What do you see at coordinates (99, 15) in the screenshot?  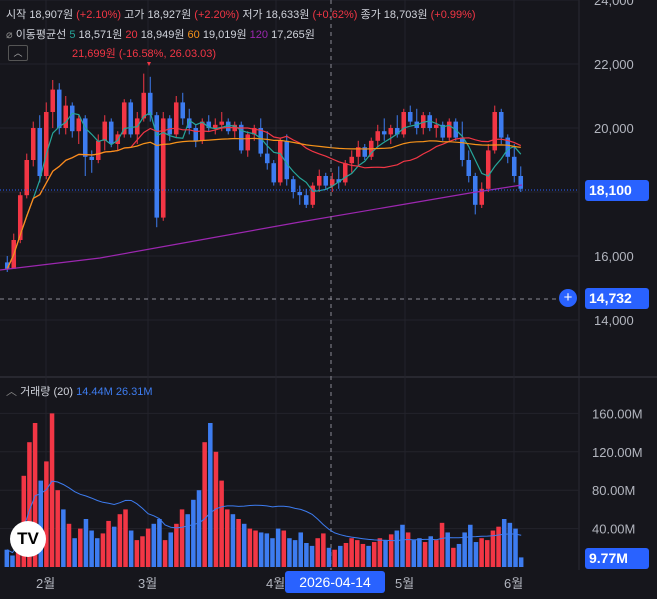 I see `open-change: (+2.10%)` at bounding box center [99, 15].